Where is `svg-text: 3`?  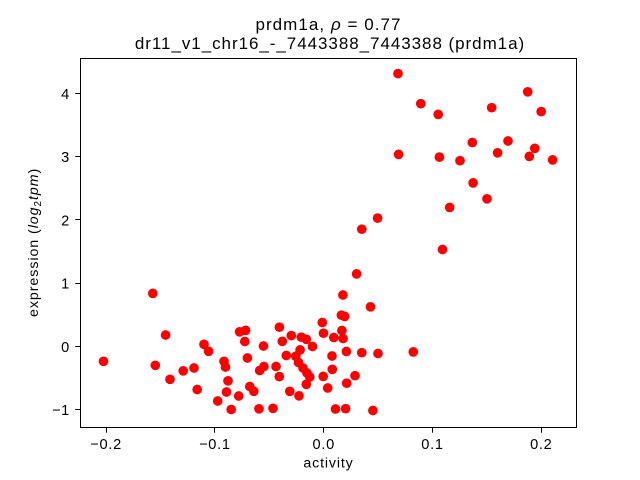 svg-text: 3 is located at coordinates (65, 158).